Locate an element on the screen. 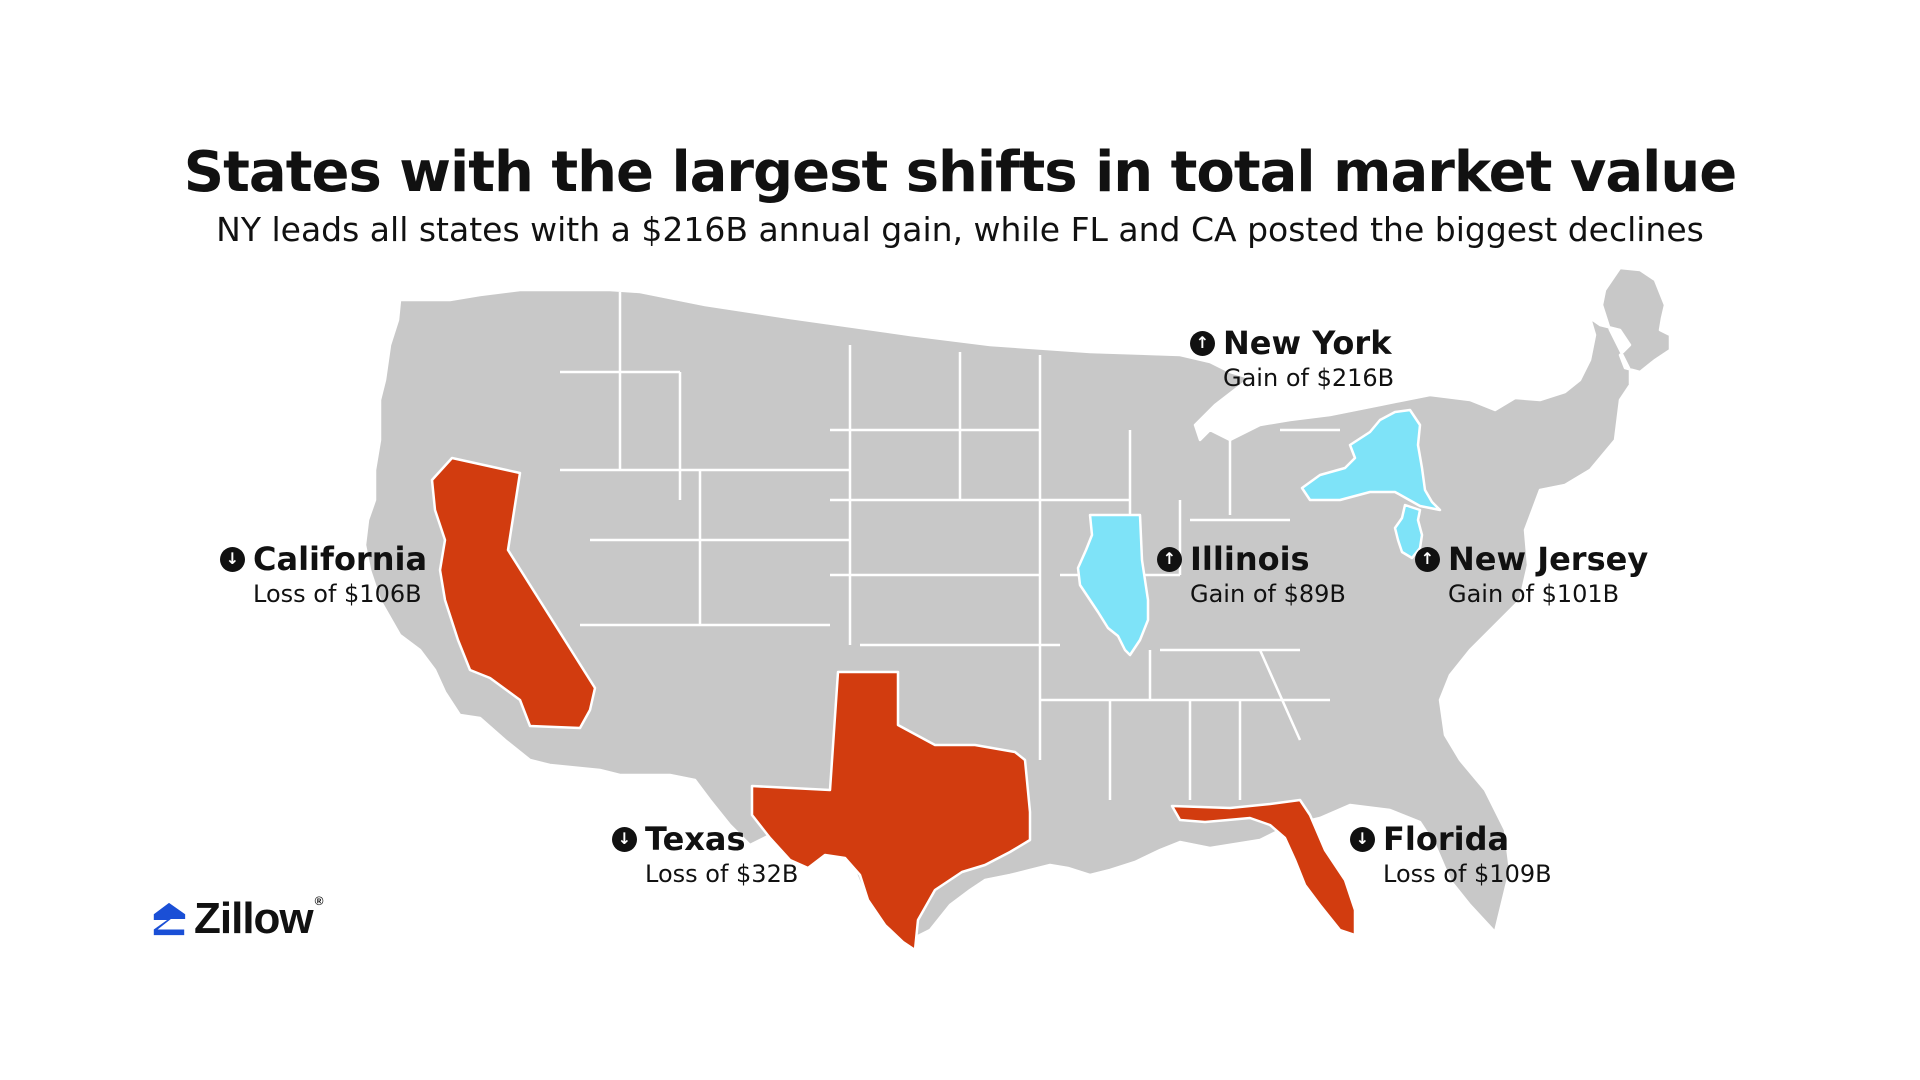 This screenshot has height=1080, width=1920. label-california: ↓ California Loss of $106B is located at coordinates (323, 575).